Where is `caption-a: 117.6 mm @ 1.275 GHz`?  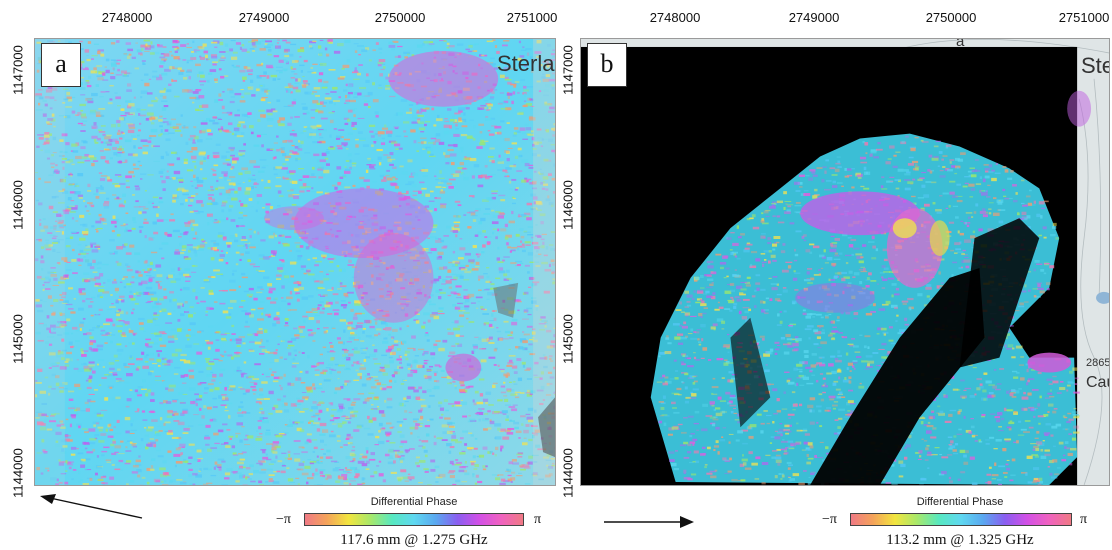
caption-a: 117.6 mm @ 1.275 GHz is located at coordinates (414, 540).